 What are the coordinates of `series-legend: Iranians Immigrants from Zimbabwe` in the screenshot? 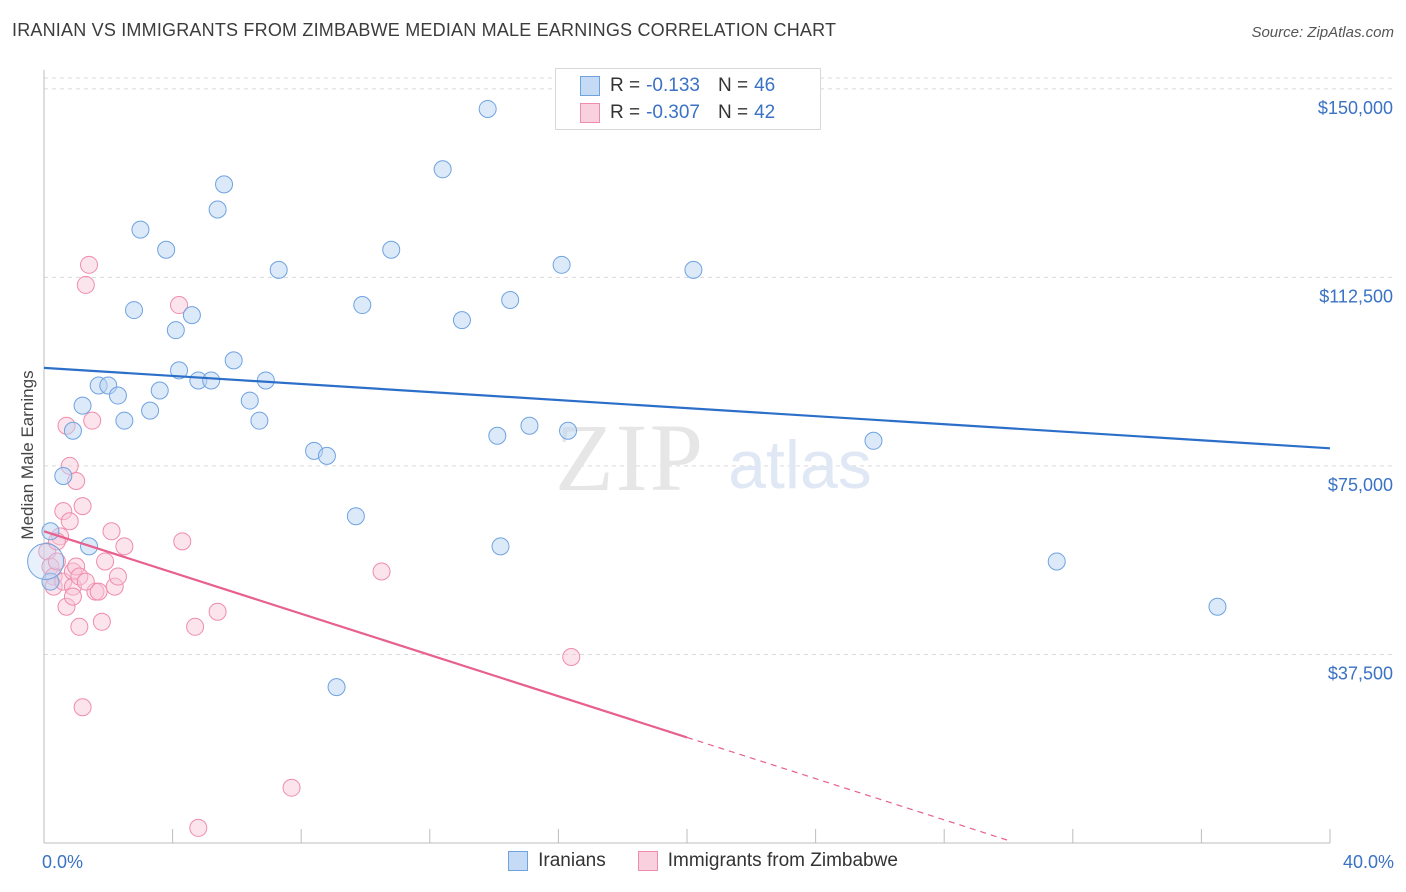 It's located at (703, 861).